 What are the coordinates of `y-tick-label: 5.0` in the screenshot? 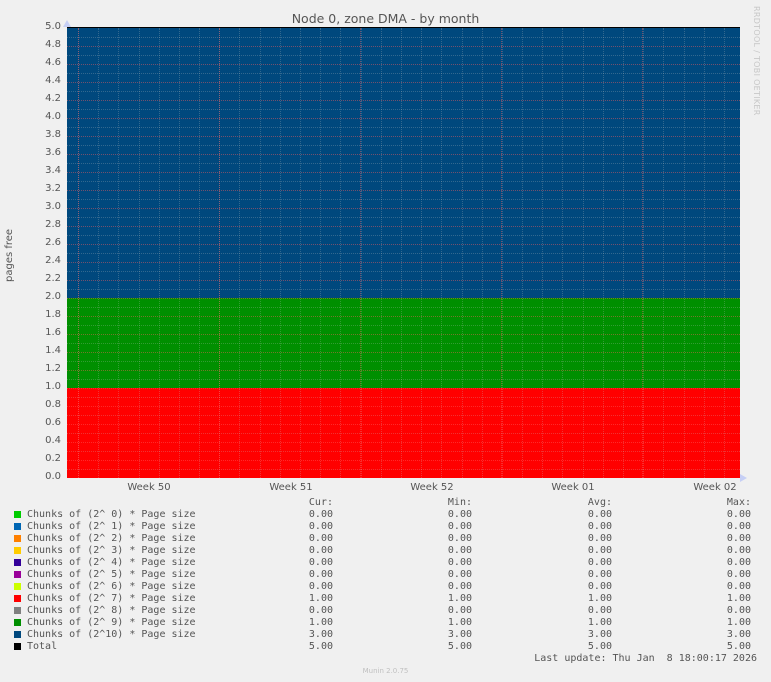 It's located at (53, 26).